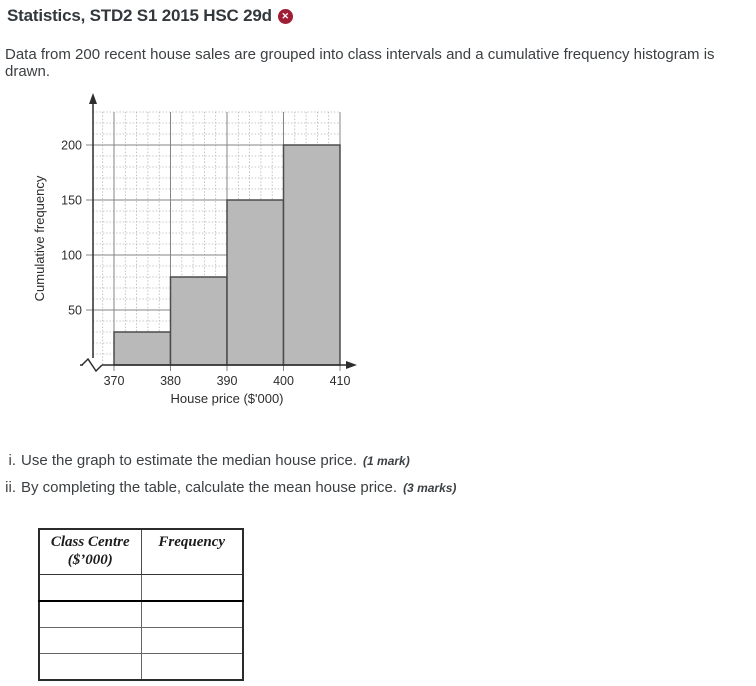 The image size is (756, 686). I want to click on class-centre-header: Class Centre ($’000), so click(90, 551).